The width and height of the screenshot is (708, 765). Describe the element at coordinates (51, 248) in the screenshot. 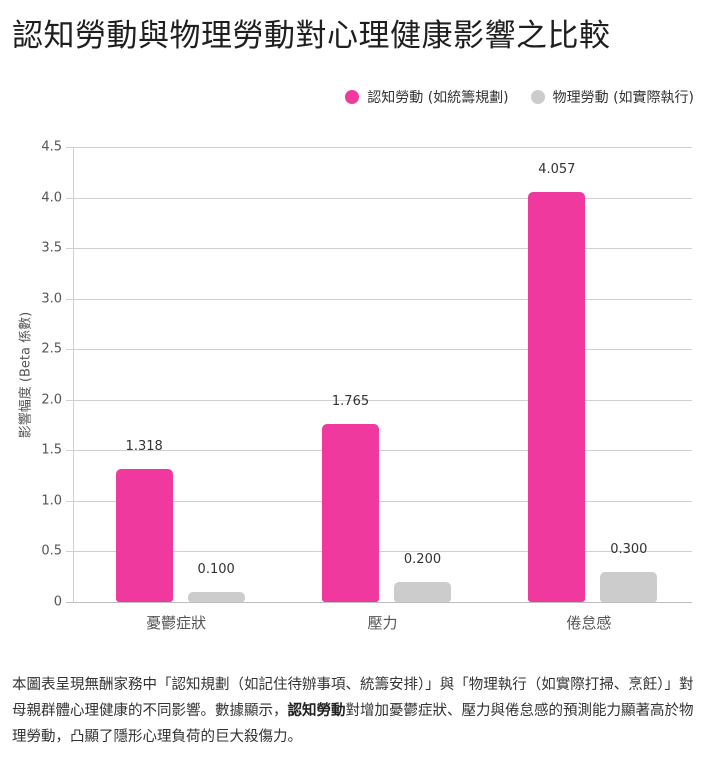

I see `y-tick-label: 3.5` at that location.